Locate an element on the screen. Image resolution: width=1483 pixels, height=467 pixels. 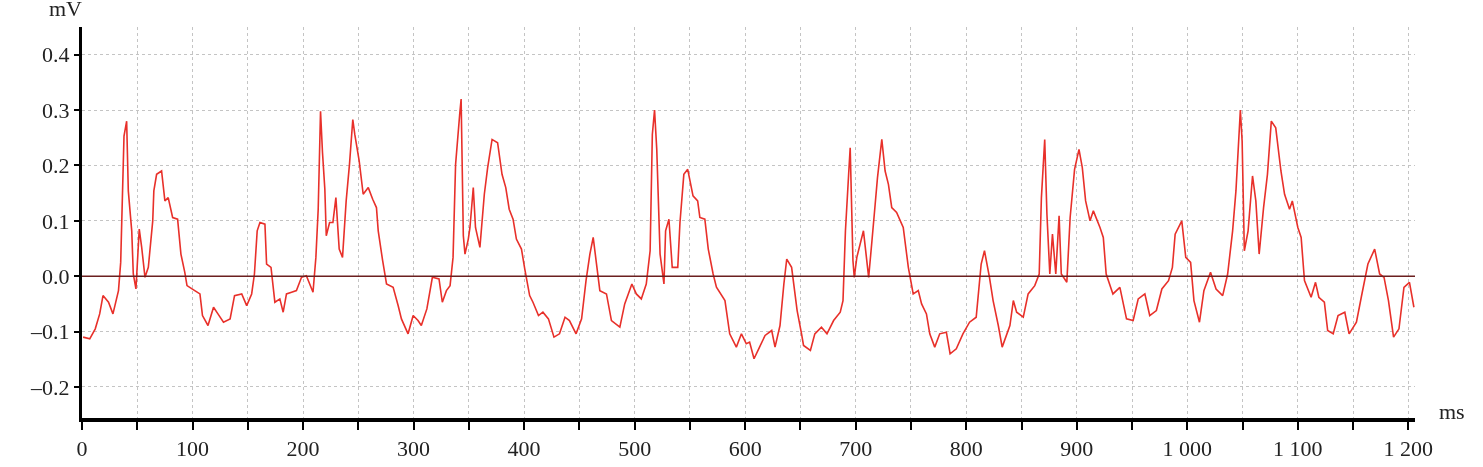
x-tick-label: 1 100 is located at coordinates (1298, 449).